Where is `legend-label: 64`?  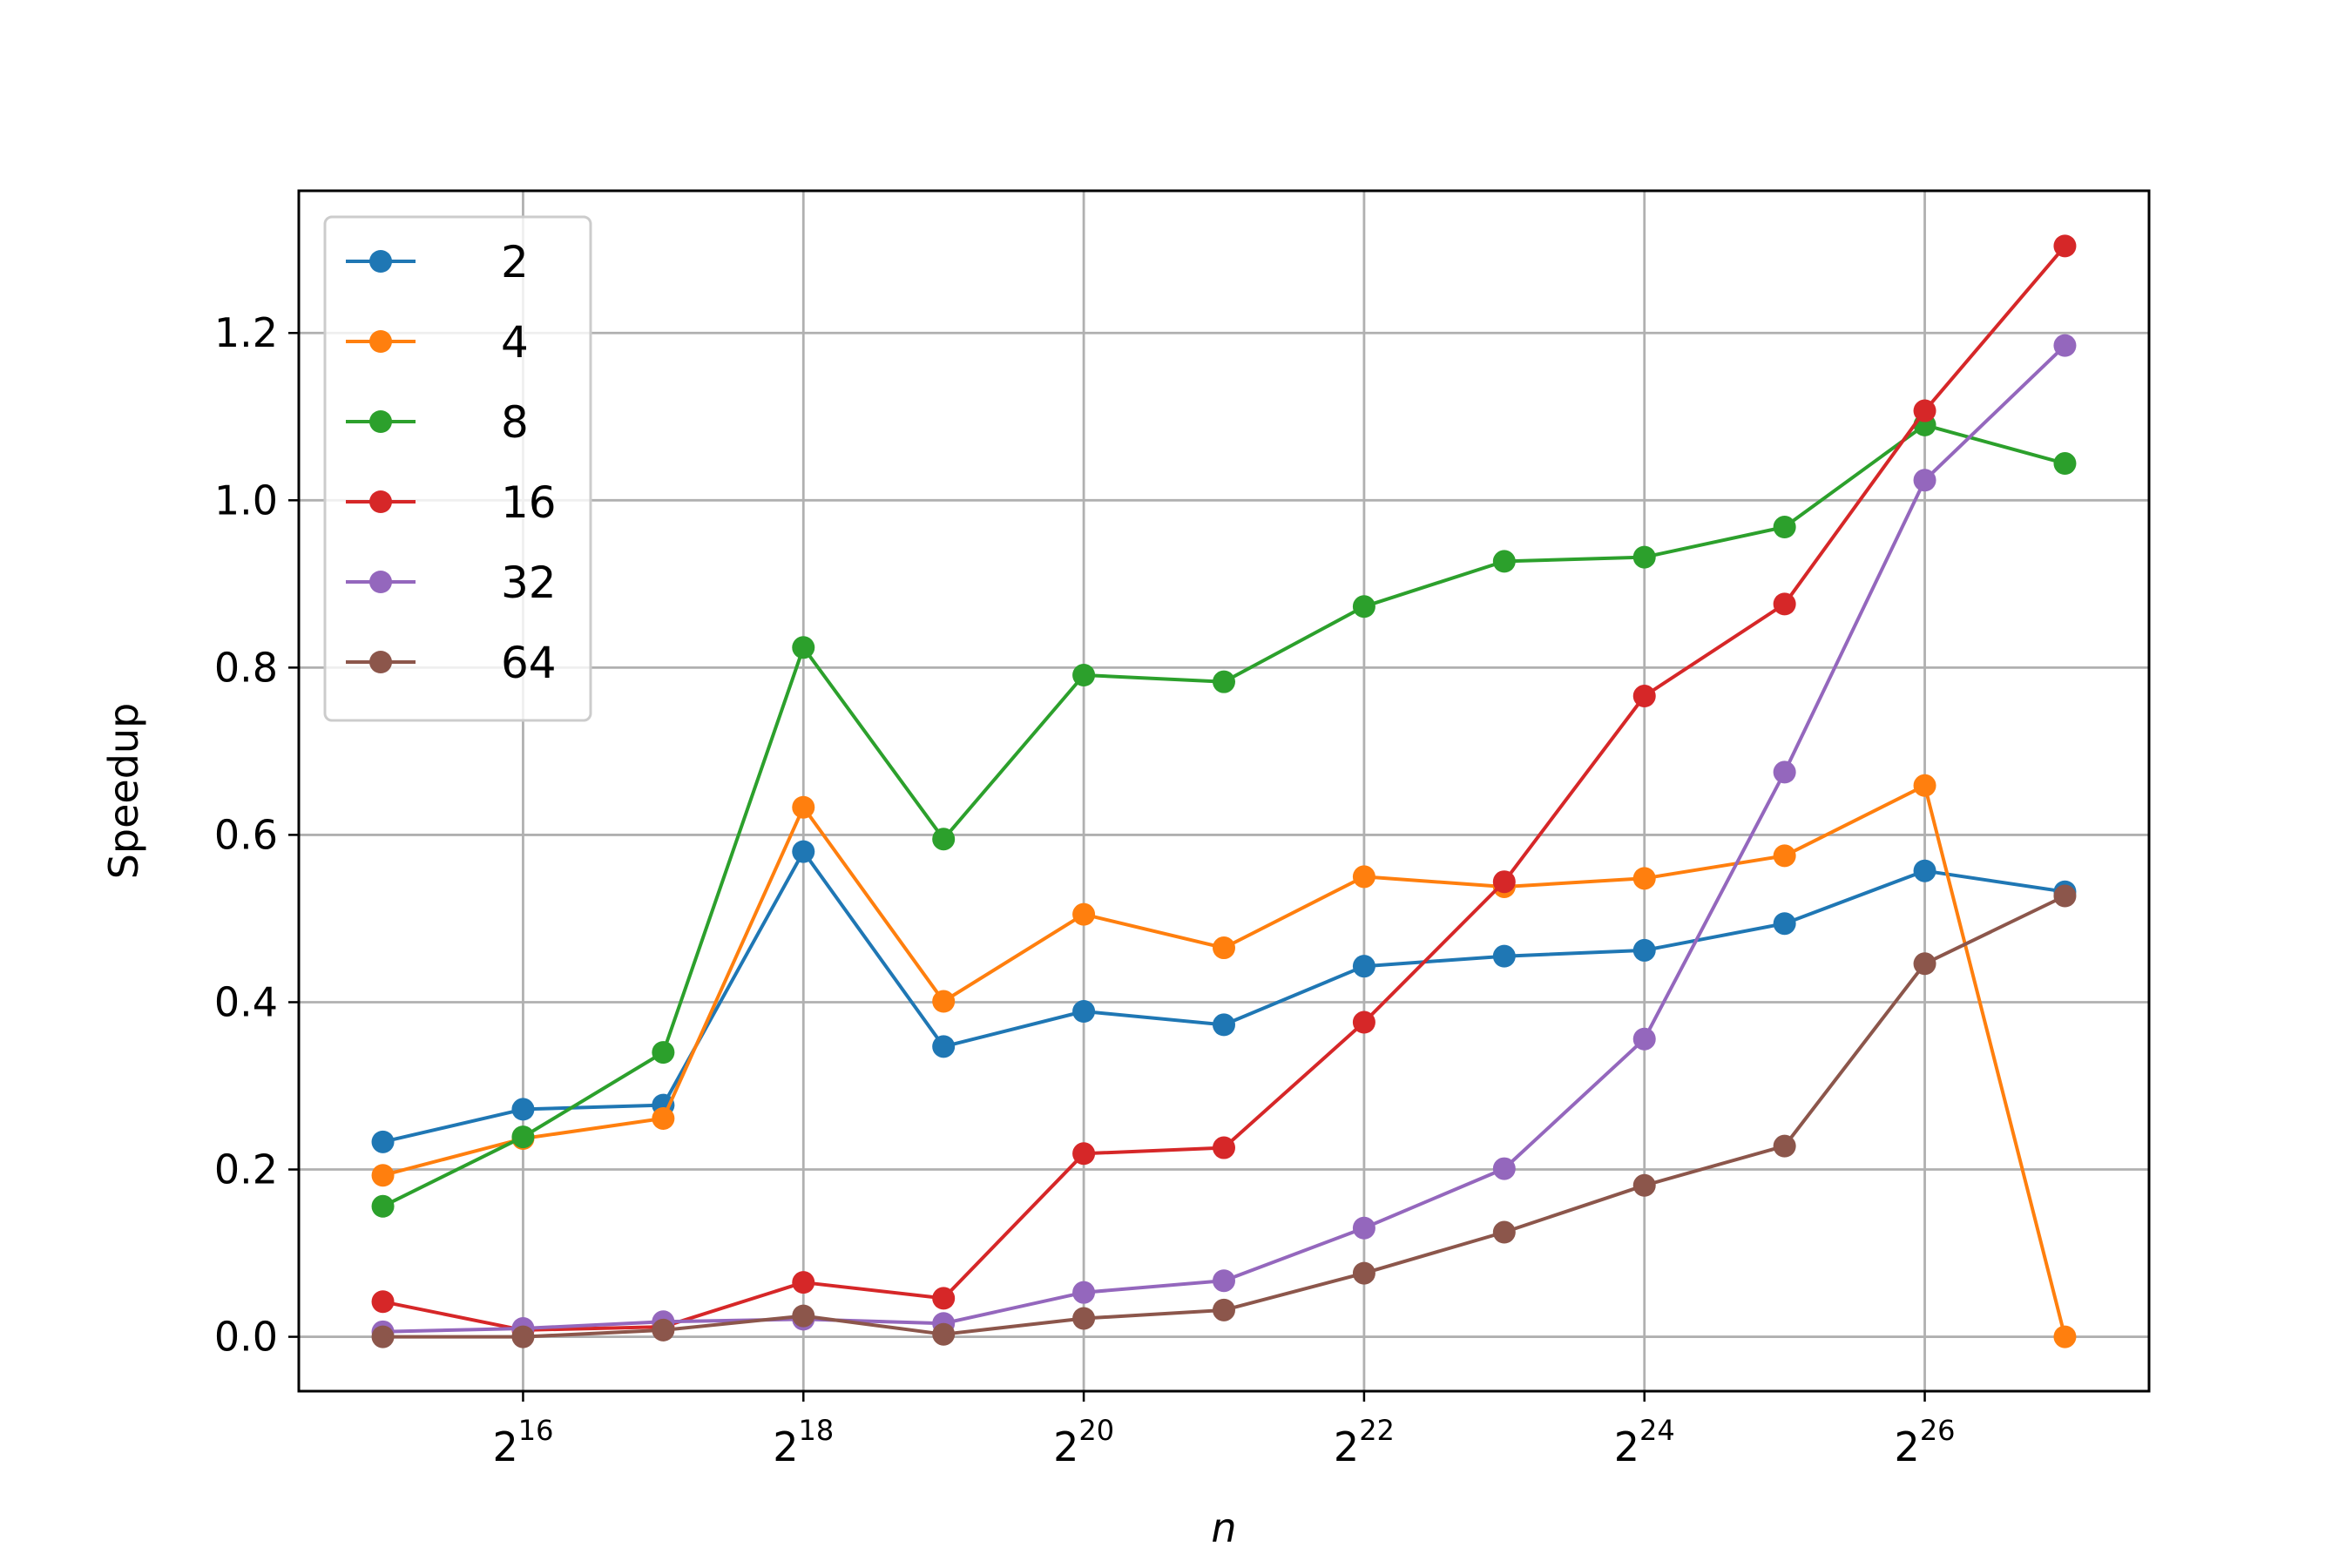 legend-label: 64 is located at coordinates (529, 663).